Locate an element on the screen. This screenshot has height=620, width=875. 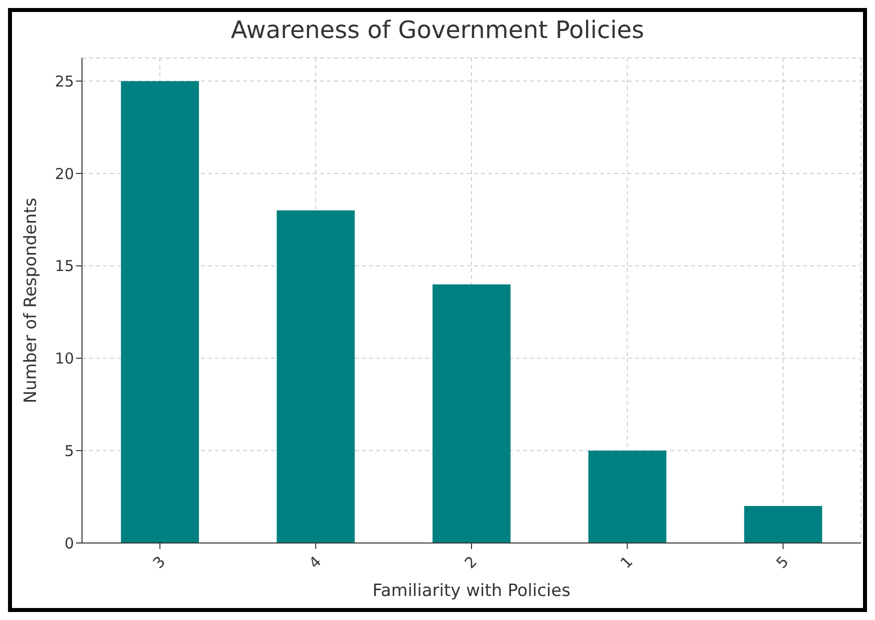
y-axis-title: Number of Respondents is located at coordinates (31, 301).